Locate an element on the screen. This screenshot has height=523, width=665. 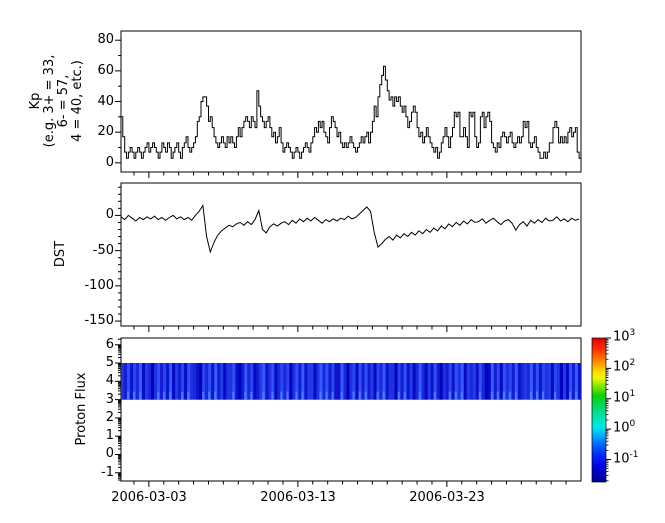
colorbar-tick-base: 10 is located at coordinates (621, 458).